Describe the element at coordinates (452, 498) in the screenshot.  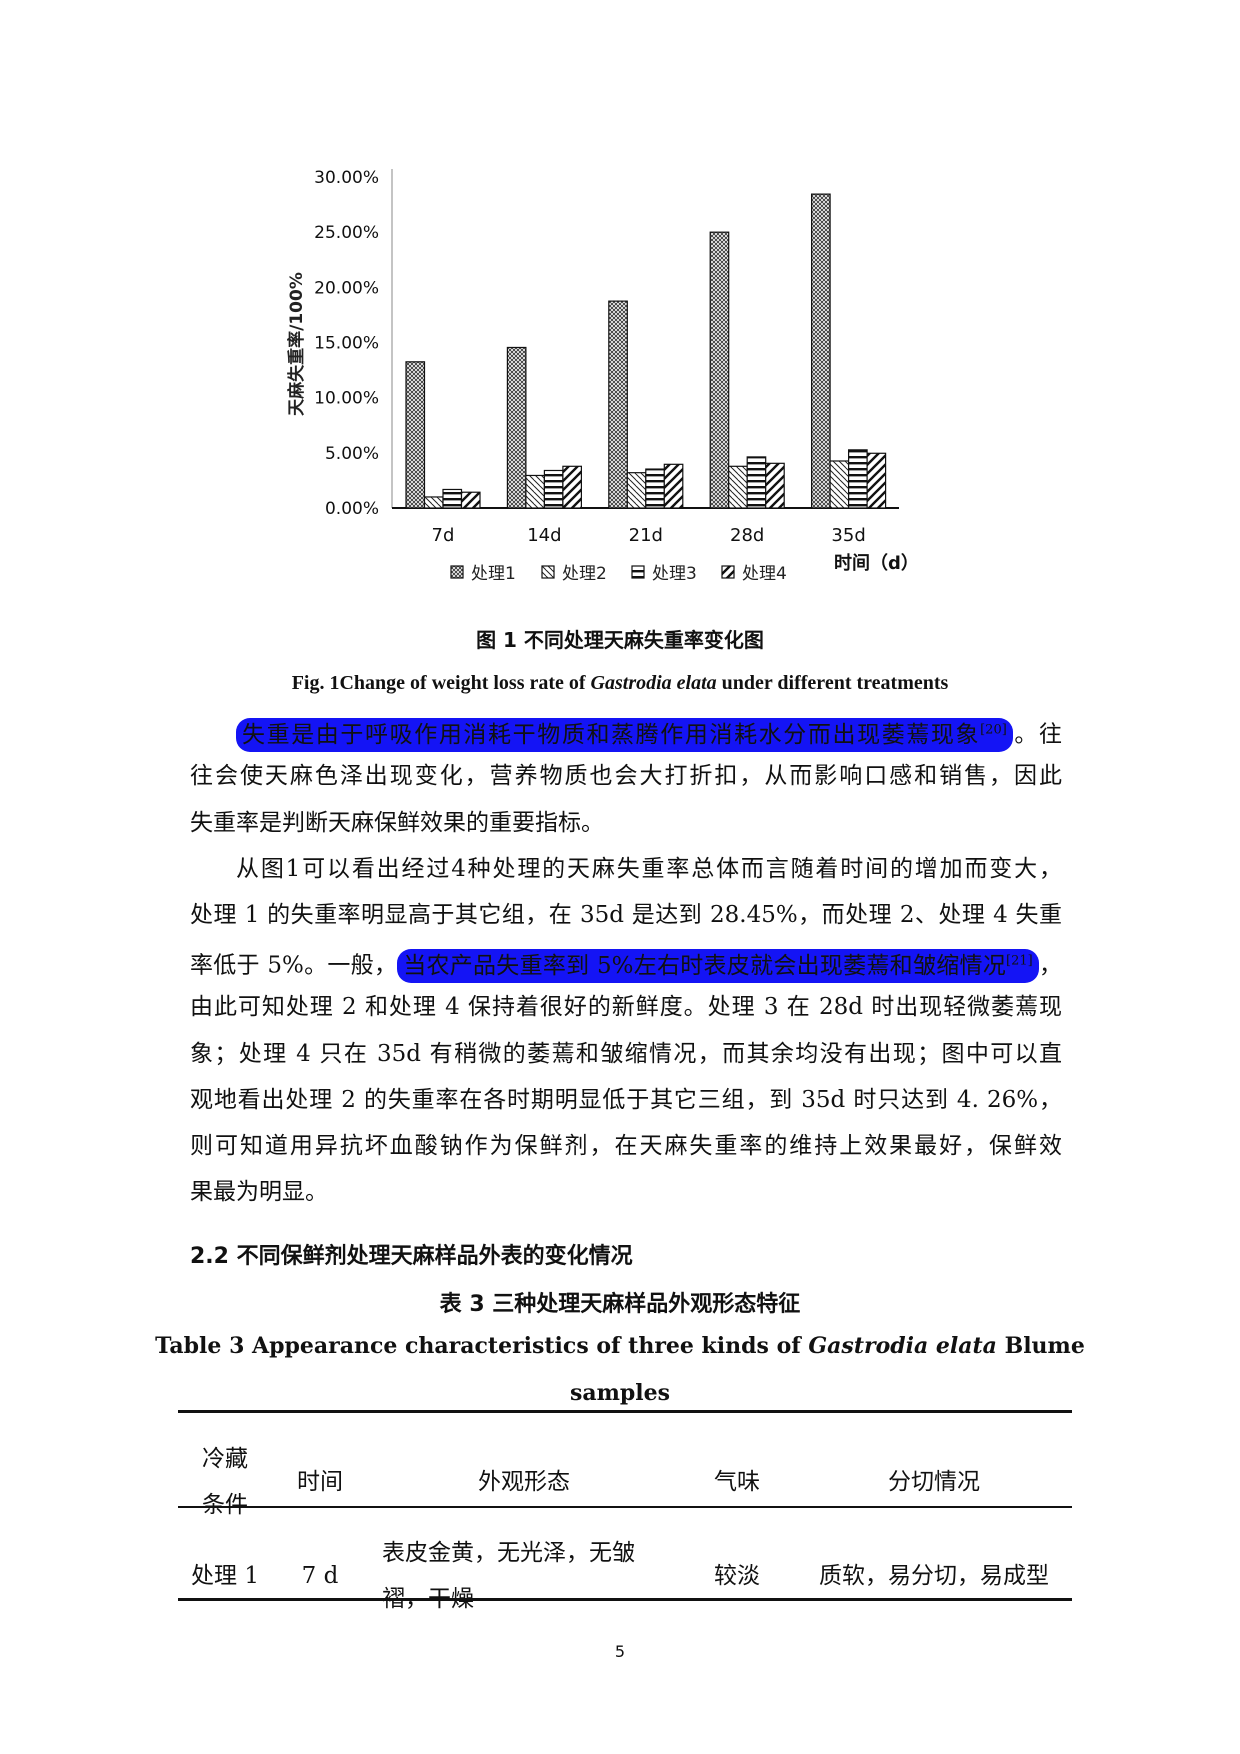
I see `bar-处理3-7d` at that location.